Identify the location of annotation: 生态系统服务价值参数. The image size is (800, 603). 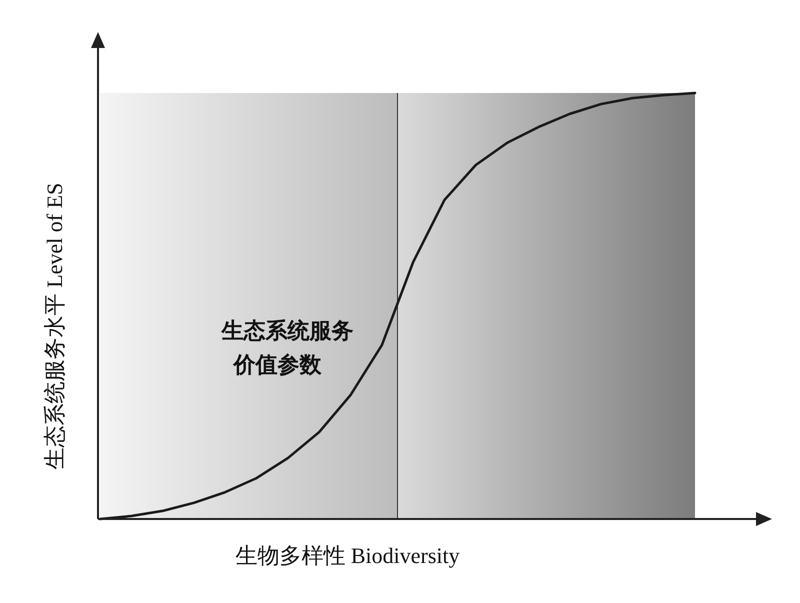
(287, 347).